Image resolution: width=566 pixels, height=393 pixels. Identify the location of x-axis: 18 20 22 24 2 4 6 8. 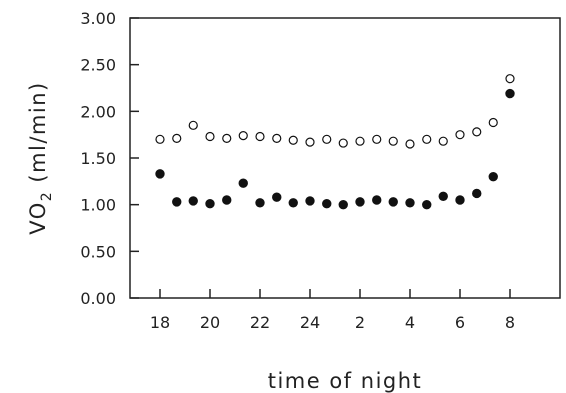
(332, 310).